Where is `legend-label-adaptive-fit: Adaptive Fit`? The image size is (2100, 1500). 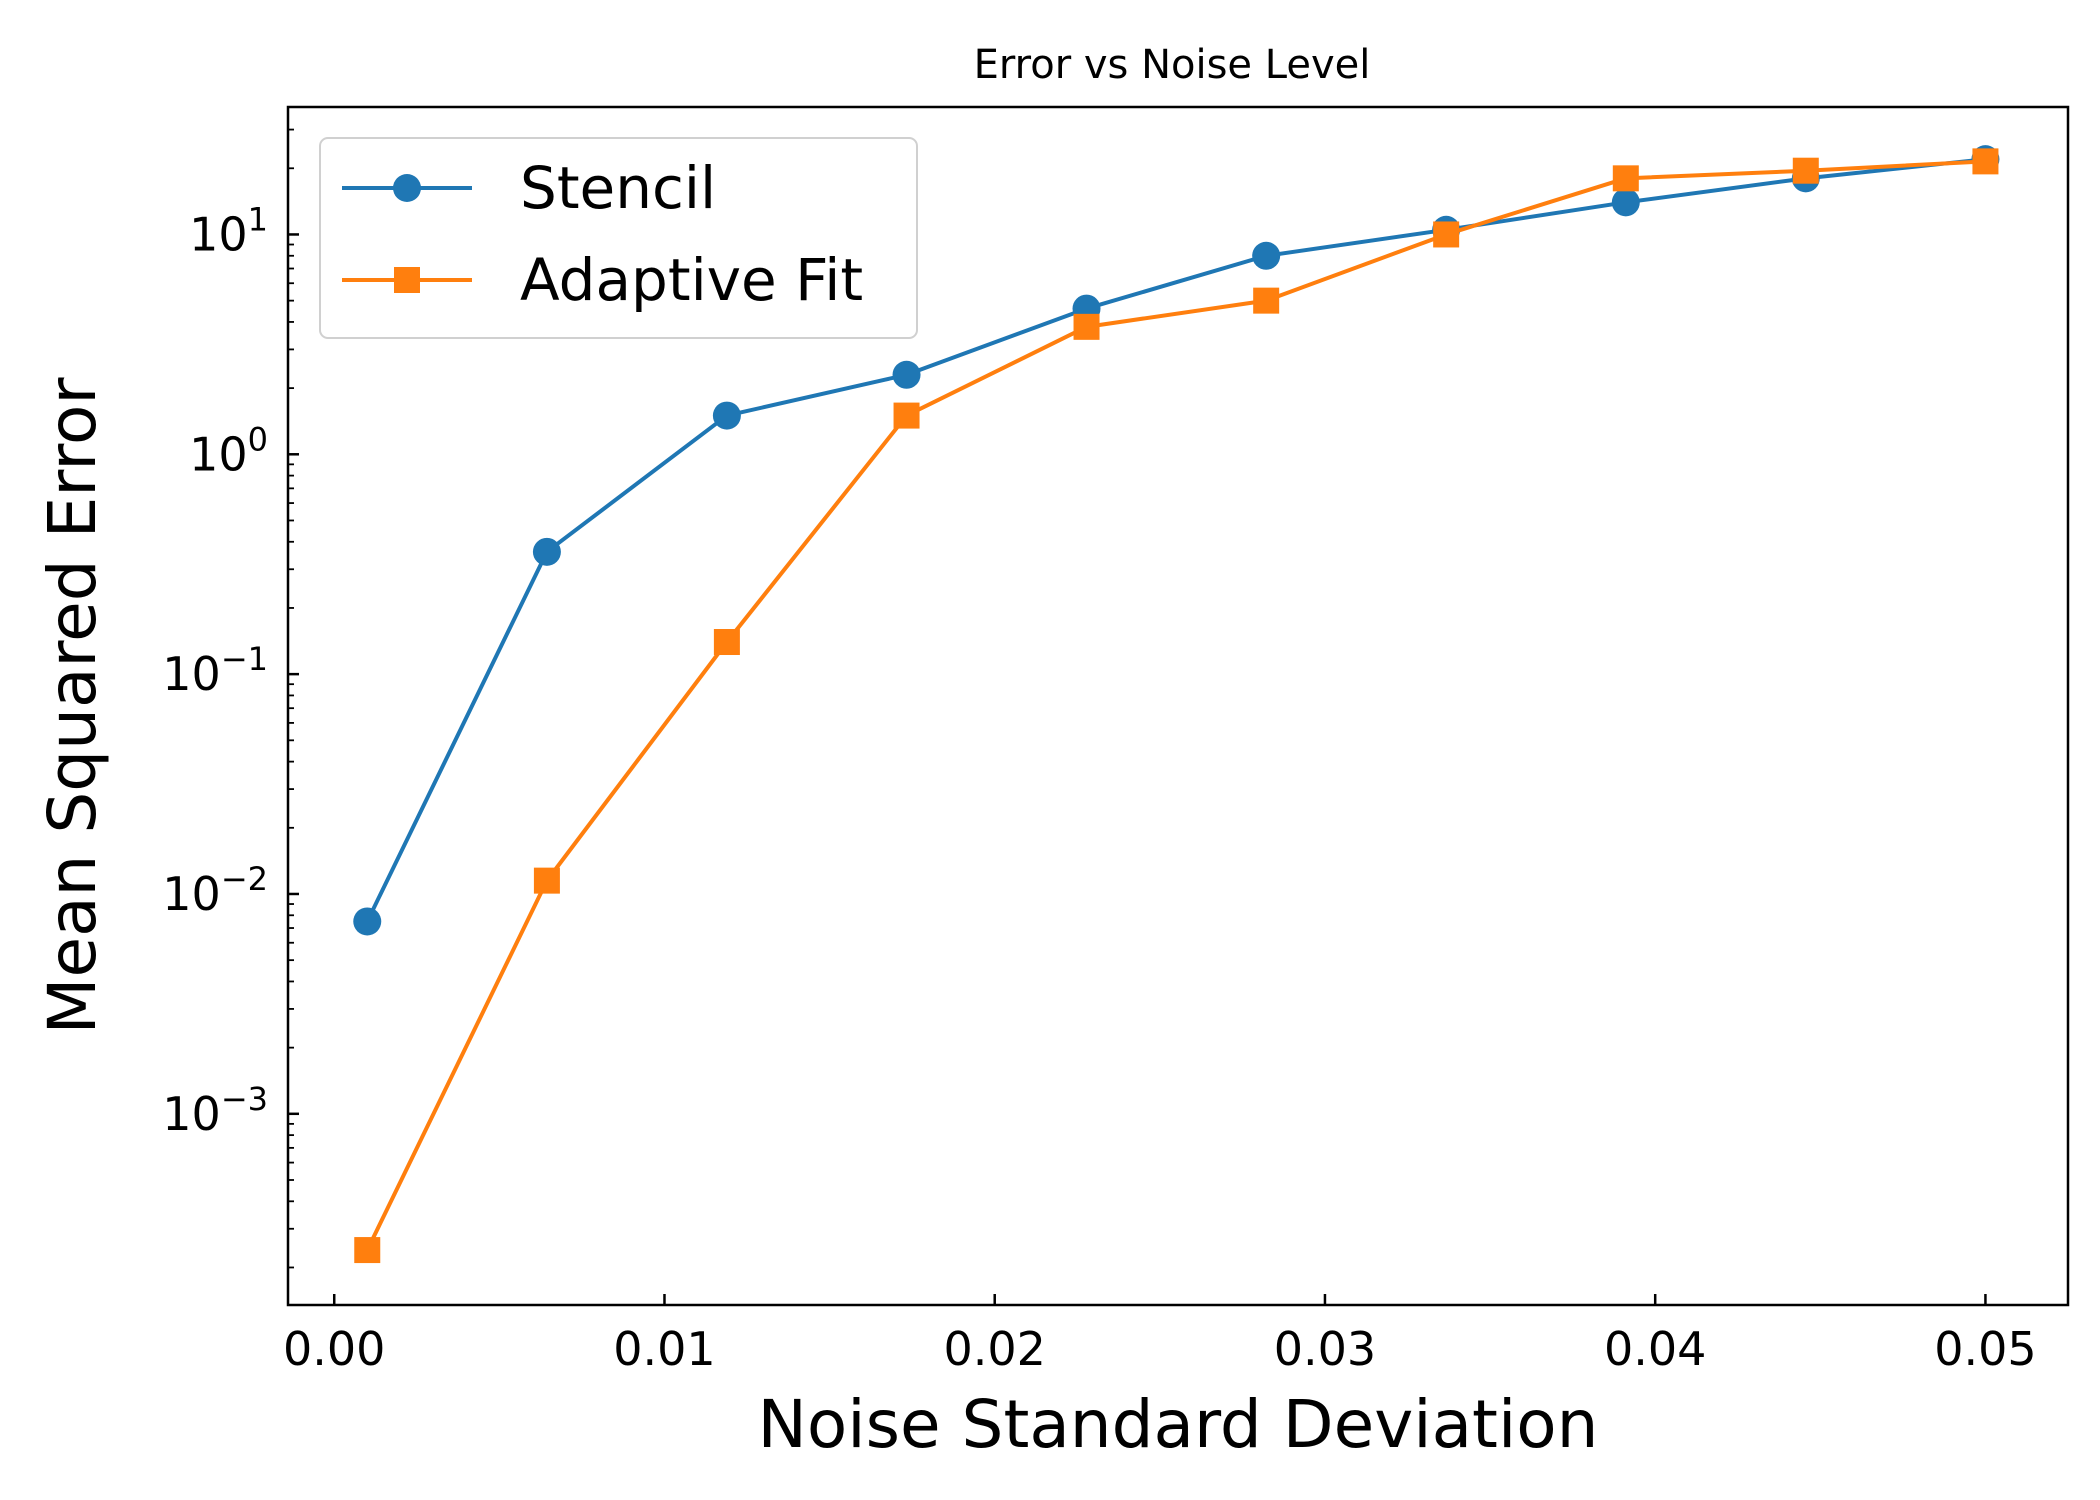 legend-label-adaptive-fit: Adaptive Fit is located at coordinates (691, 280).